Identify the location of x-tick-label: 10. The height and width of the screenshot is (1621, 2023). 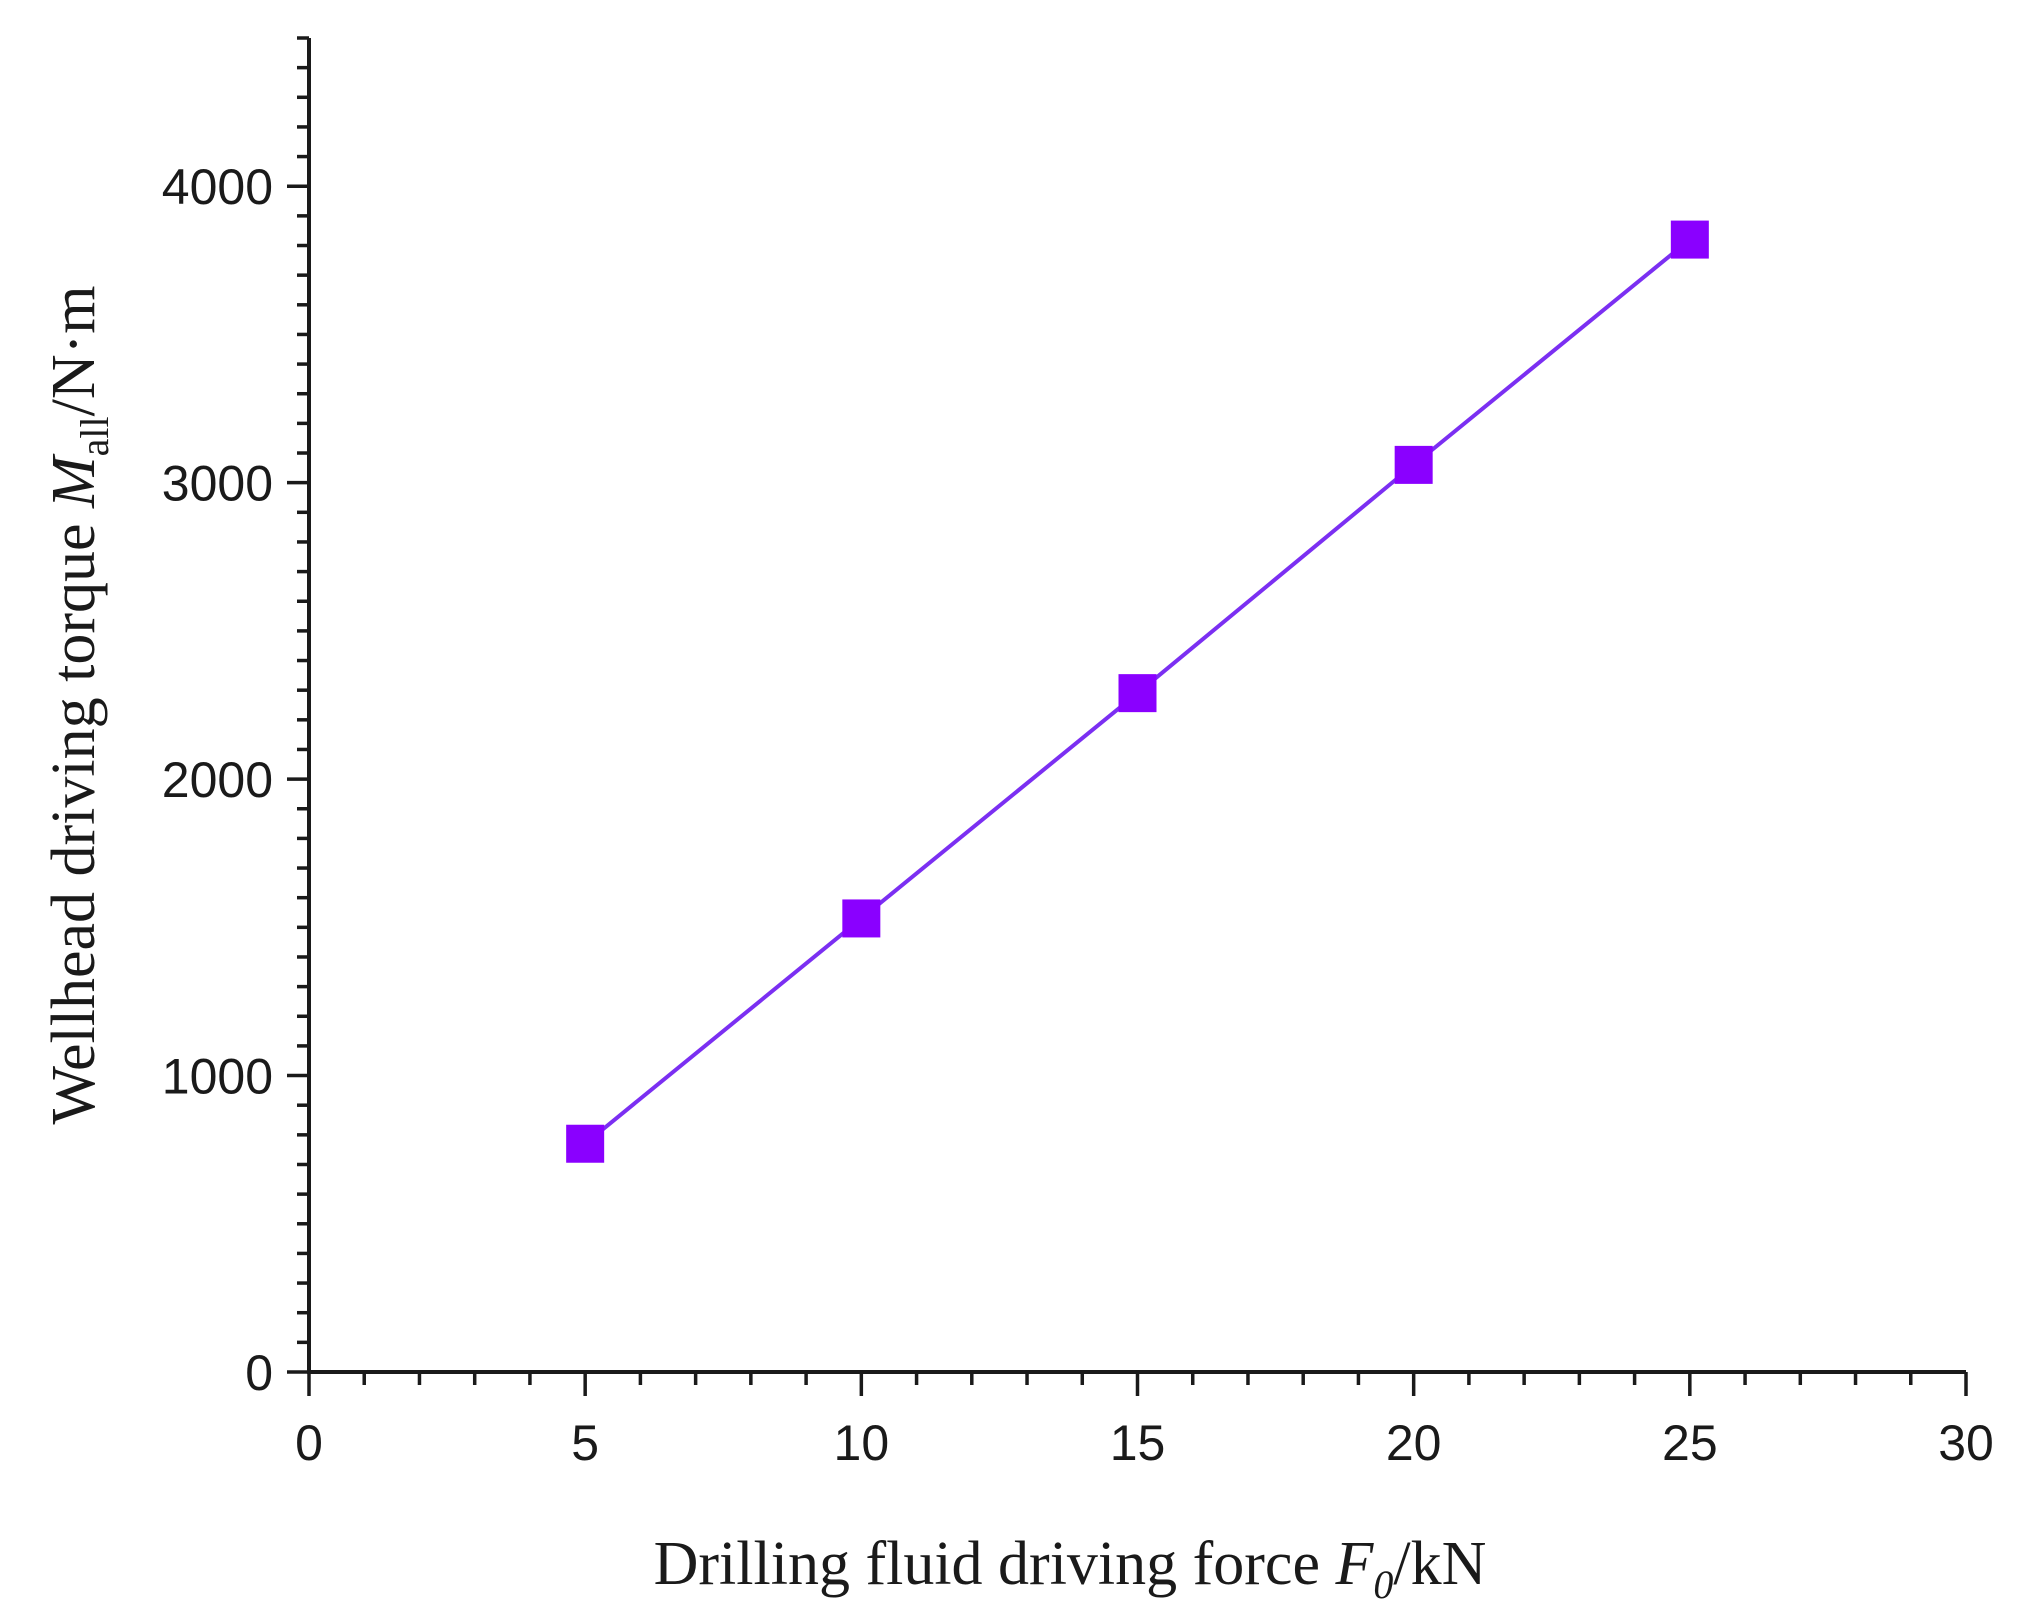
(862, 1443).